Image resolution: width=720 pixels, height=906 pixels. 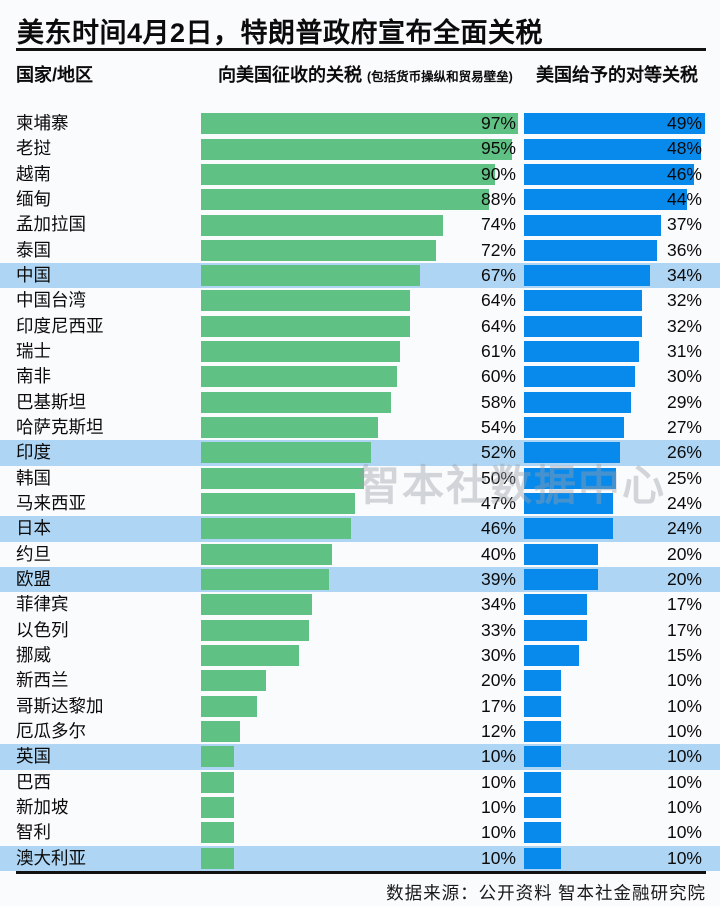 What do you see at coordinates (498, 477) in the screenshot?
I see `charged-tariff-value: 50%` at bounding box center [498, 477].